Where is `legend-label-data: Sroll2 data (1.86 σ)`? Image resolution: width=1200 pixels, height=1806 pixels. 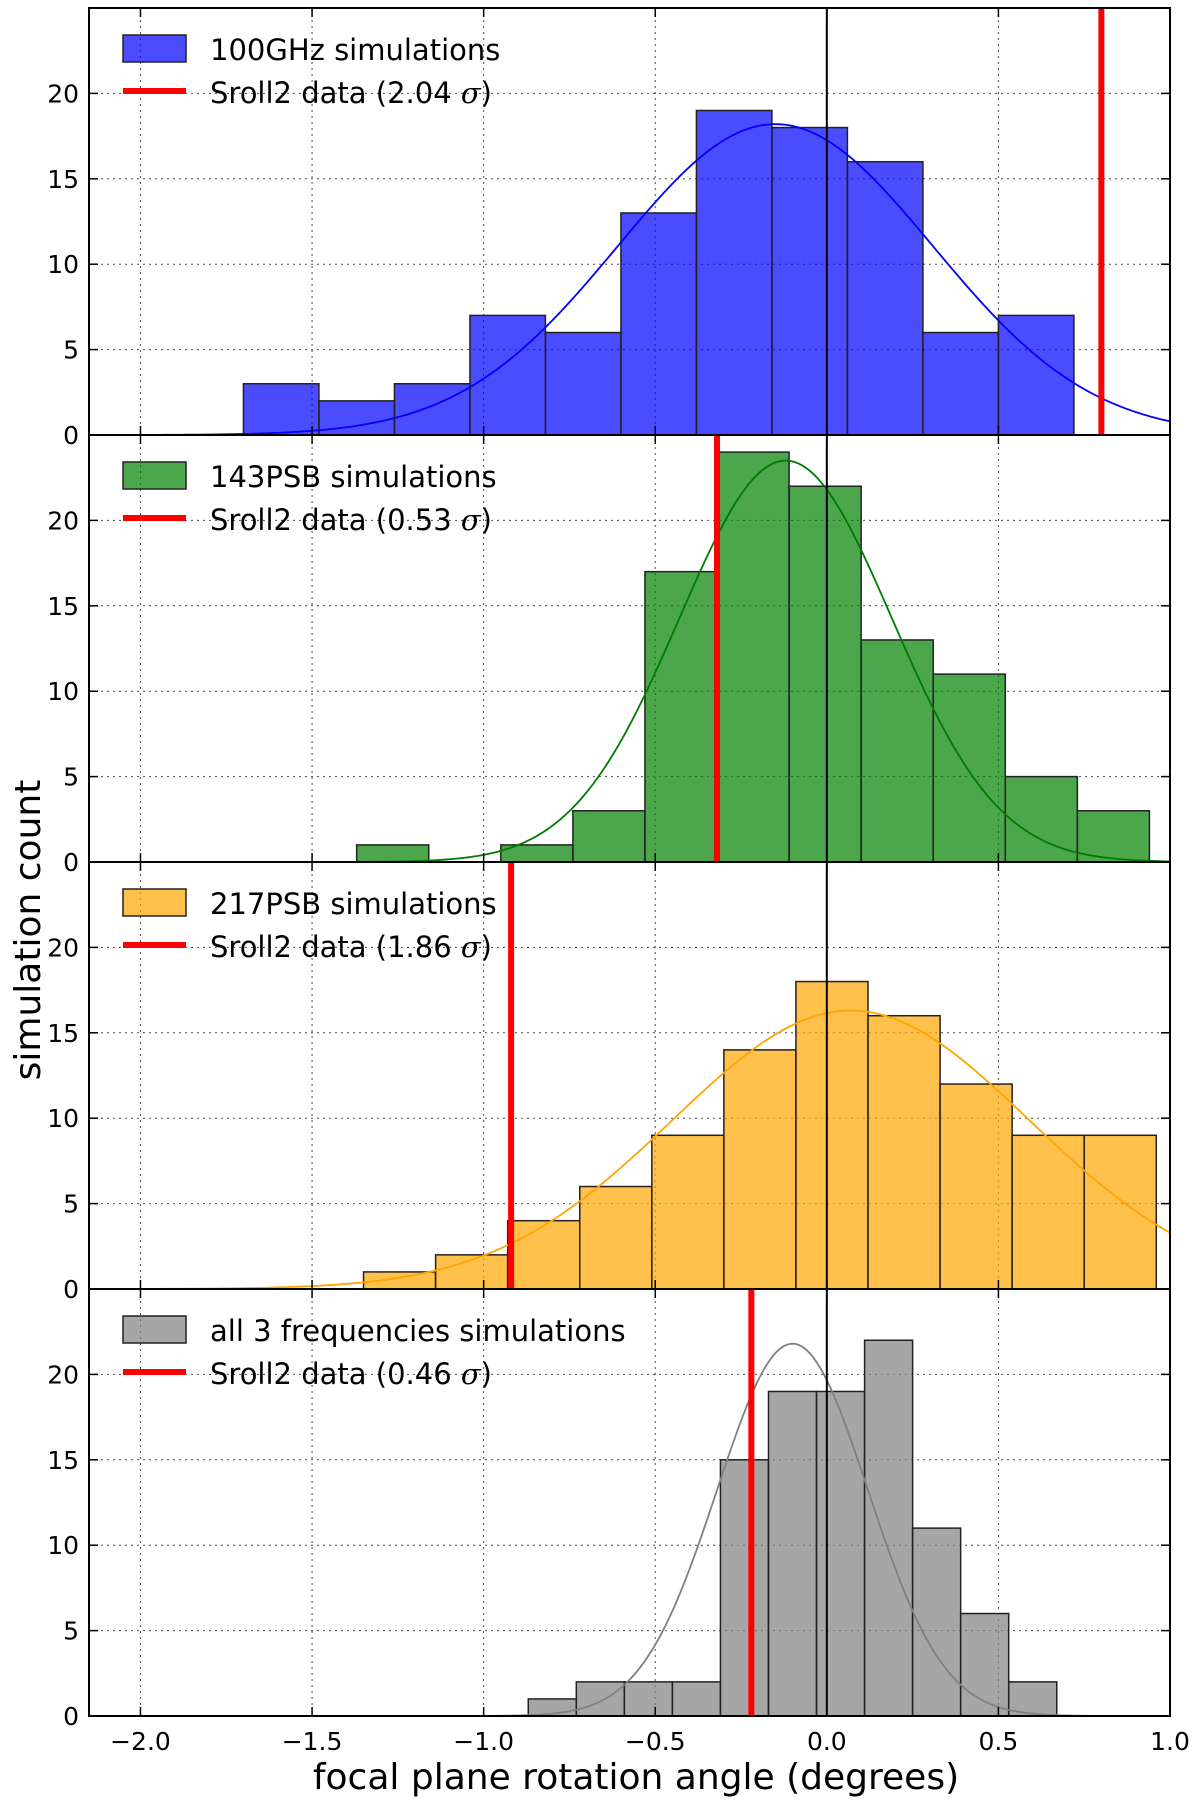
legend-label-data: Sroll2 data (1.86 σ) is located at coordinates (351, 947).